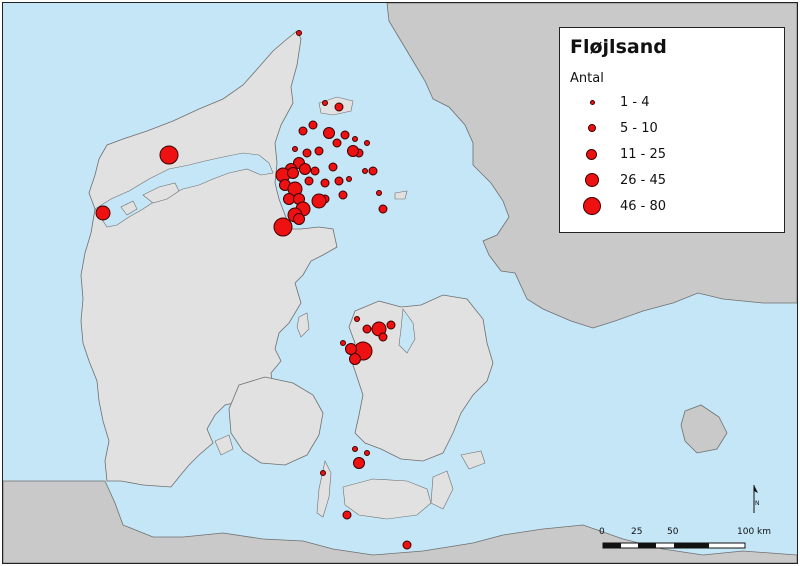  Describe the element at coordinates (674, 545) in the screenshot. I see `scale-bar-graphic` at that location.